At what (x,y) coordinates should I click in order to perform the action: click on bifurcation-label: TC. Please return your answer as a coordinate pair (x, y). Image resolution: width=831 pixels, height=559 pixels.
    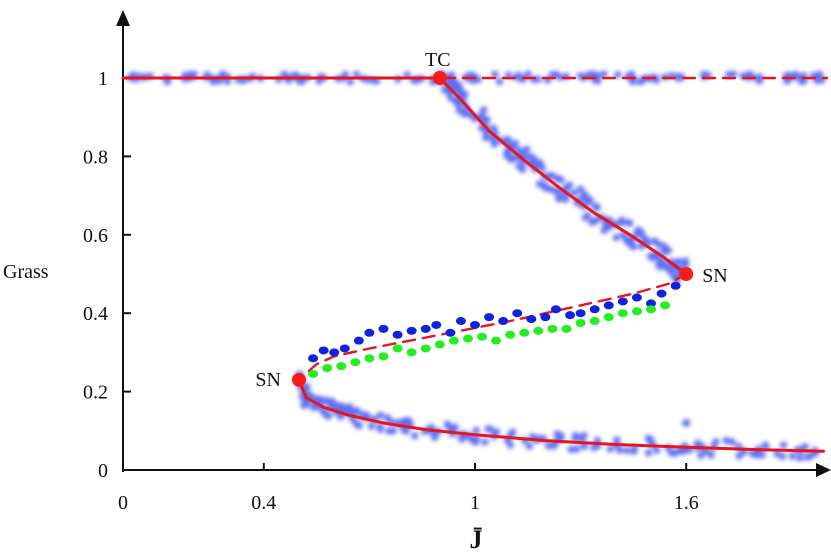
    Looking at the image, I should click on (438, 60).